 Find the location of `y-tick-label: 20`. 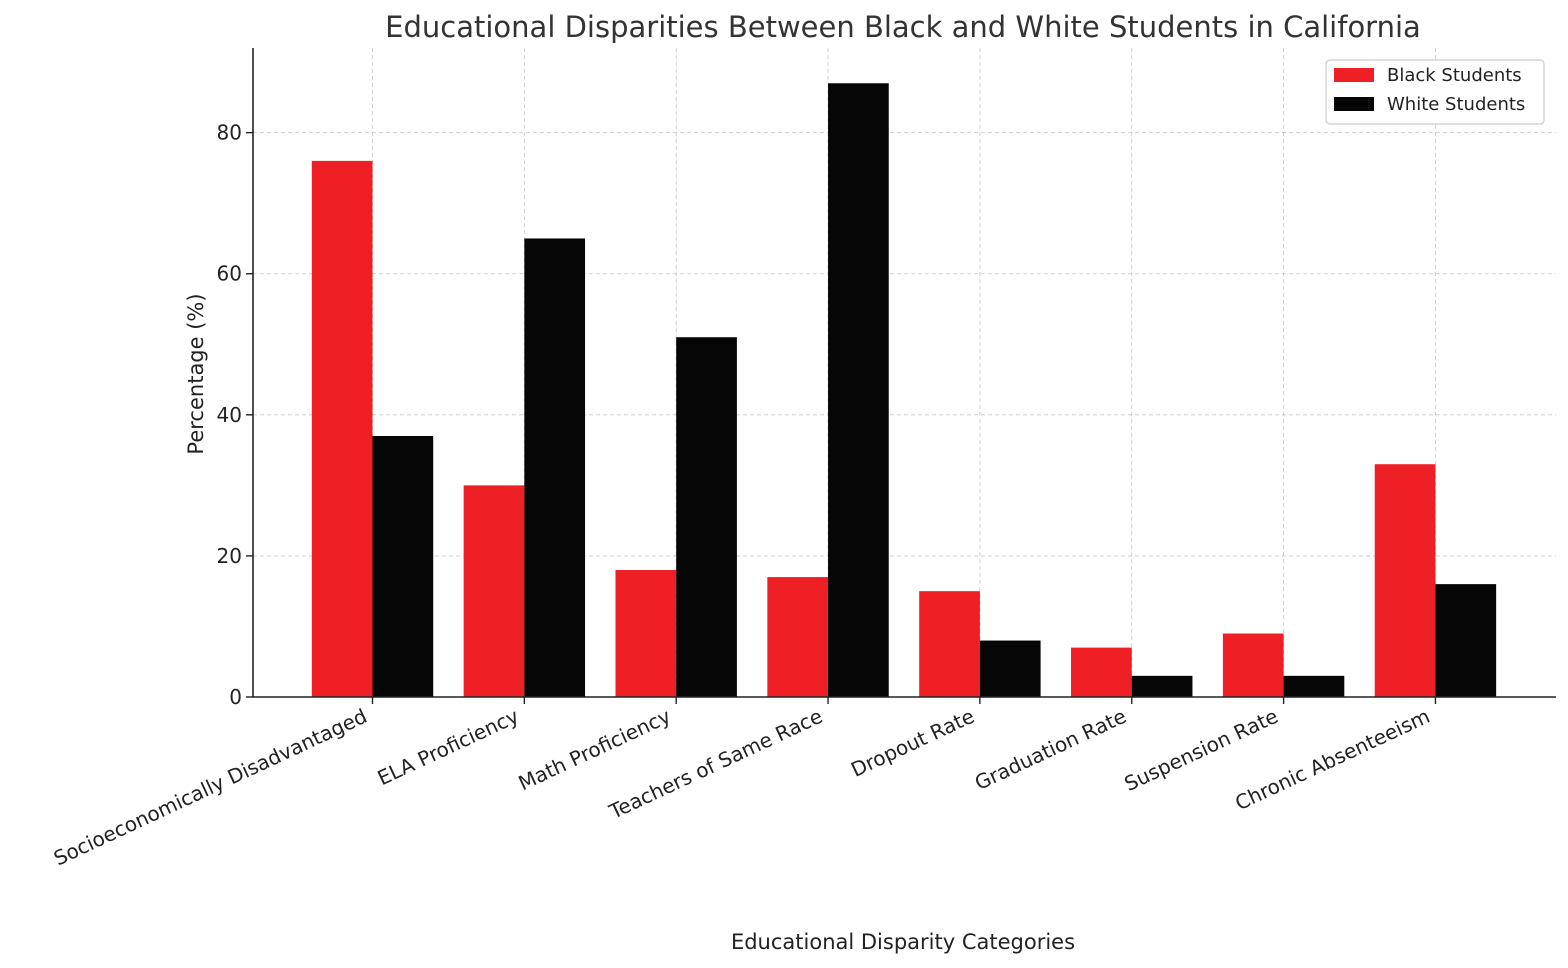

y-tick-label: 20 is located at coordinates (229, 556).